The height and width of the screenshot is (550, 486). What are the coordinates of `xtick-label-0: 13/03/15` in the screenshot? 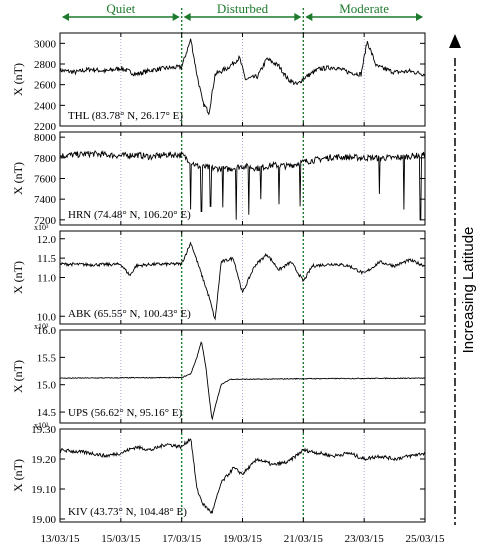 It's located at (60, 539).